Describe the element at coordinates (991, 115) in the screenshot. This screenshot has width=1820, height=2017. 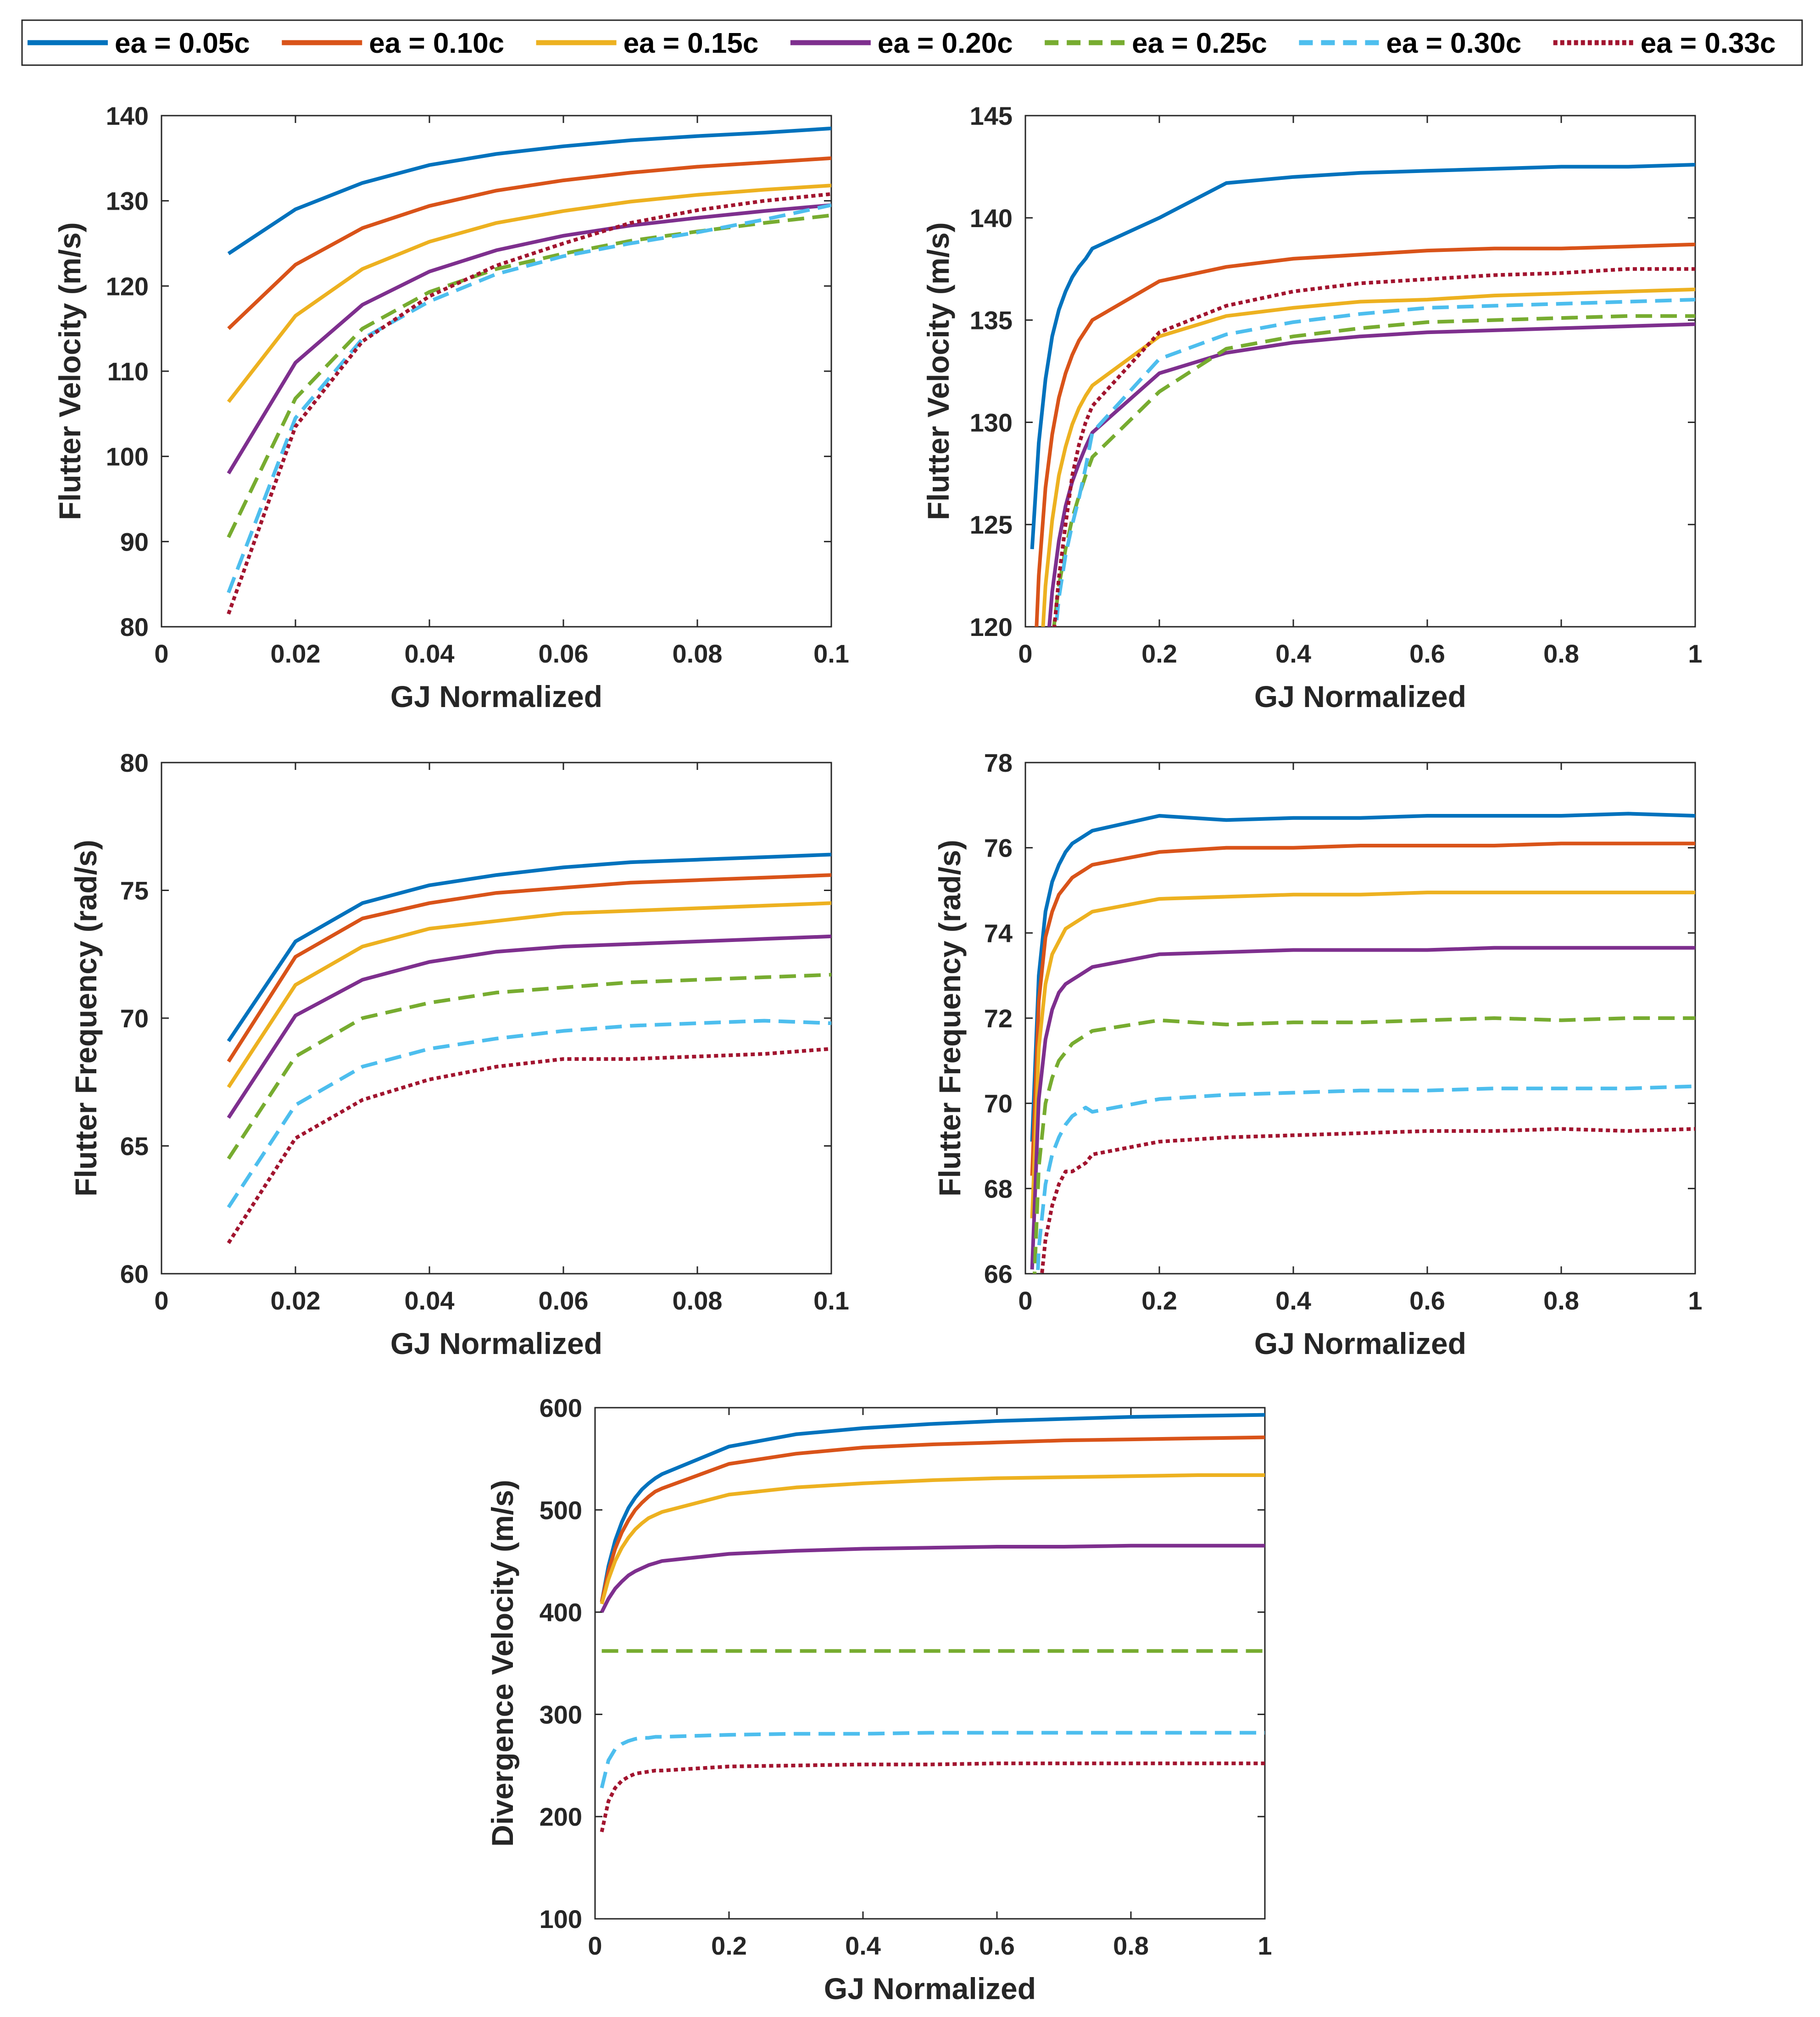
I see `y-tick-label: 145` at that location.